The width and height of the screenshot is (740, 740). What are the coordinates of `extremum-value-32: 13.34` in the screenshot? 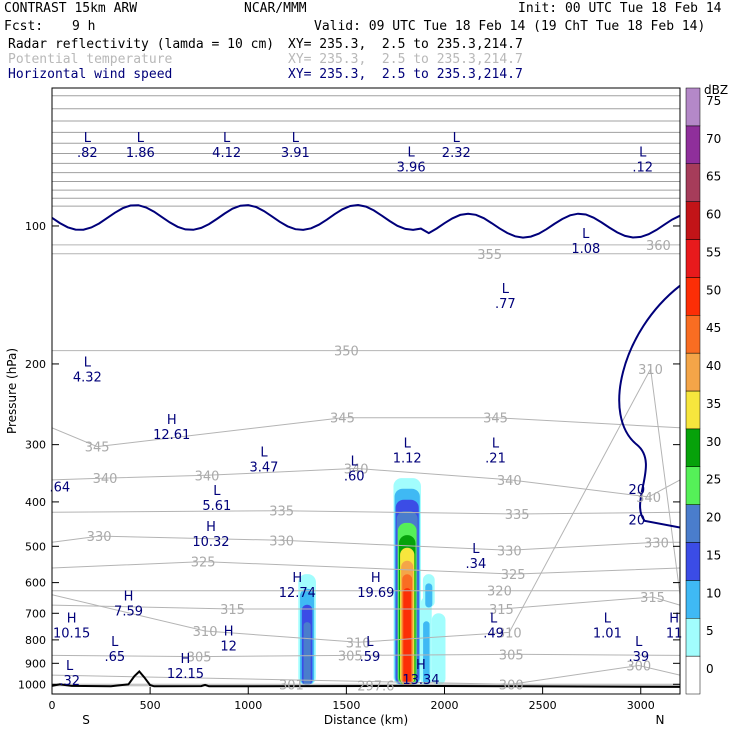 It's located at (420, 680).